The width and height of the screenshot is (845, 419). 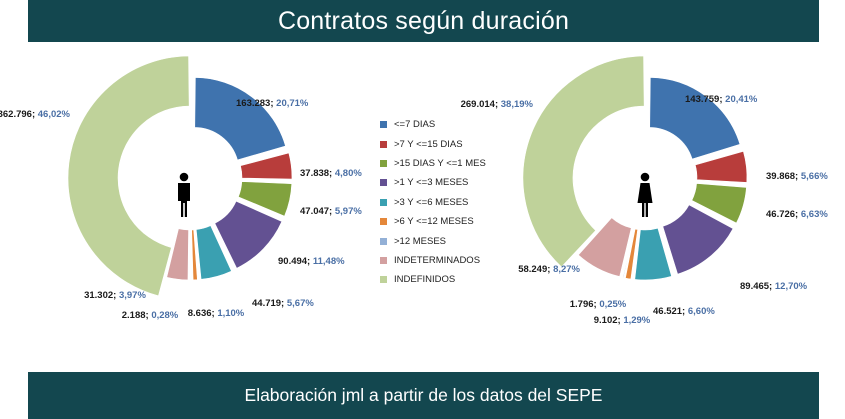 I want to click on percent-label: 0,28%, so click(x=164, y=315).